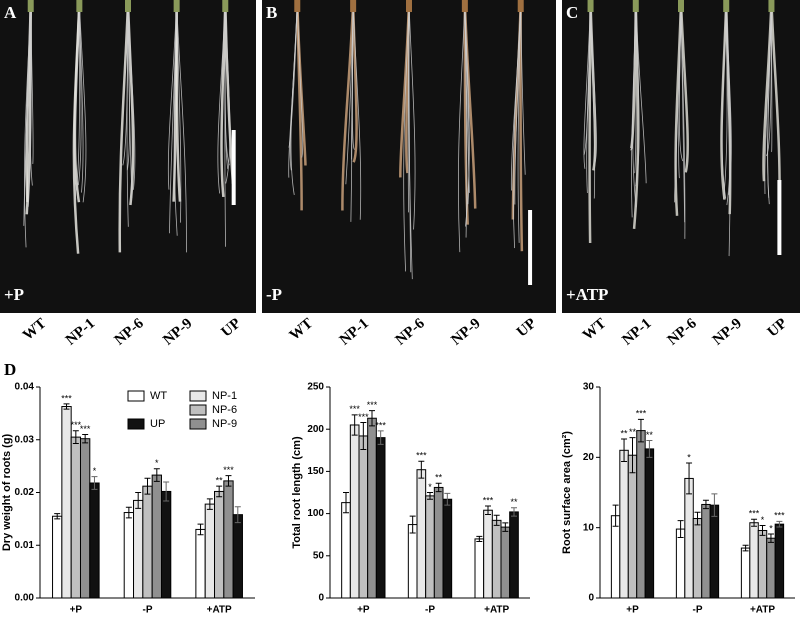 This screenshot has height=623, width=800. Describe the element at coordinates (271, 12) in the screenshot. I see `panel-label: B` at that location.